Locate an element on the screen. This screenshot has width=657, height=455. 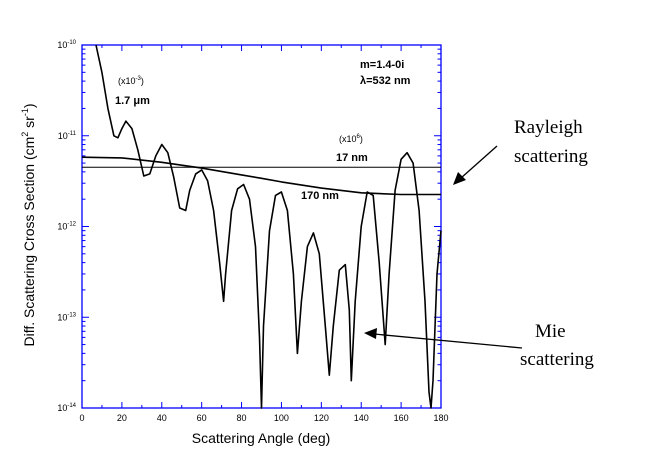
x-tick-label: 140 is located at coordinates (361, 418).